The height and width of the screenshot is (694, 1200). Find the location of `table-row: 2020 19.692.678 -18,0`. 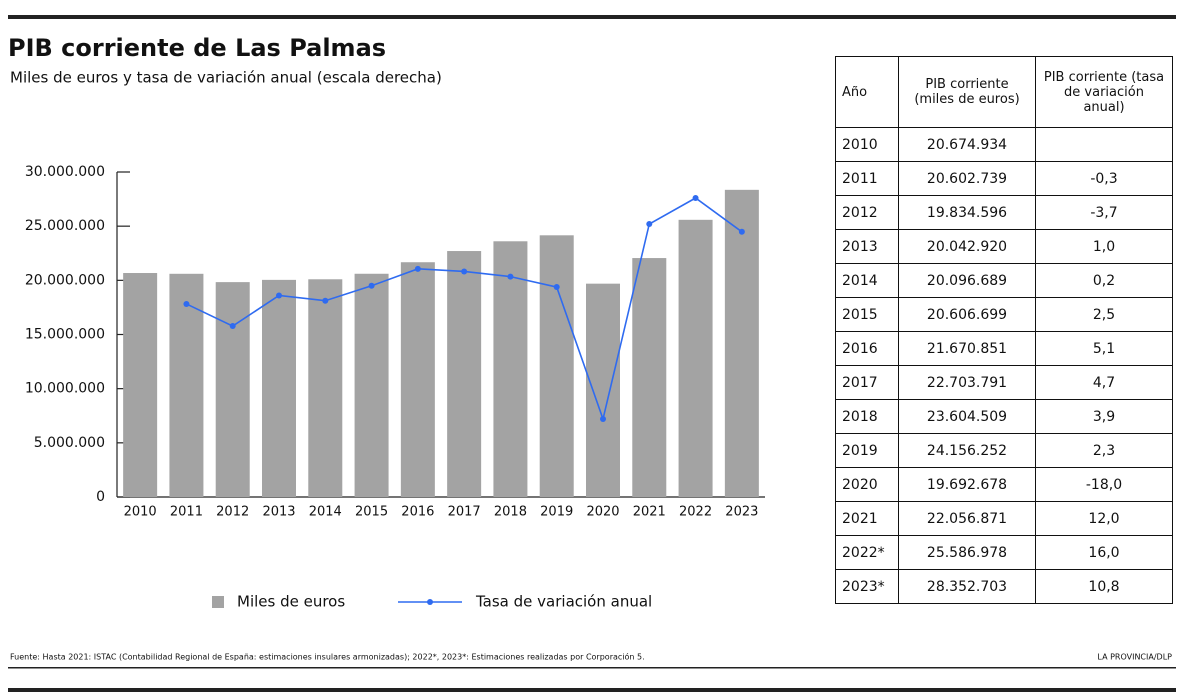

table-row: 2020 19.692.678 -18,0 is located at coordinates (1004, 484).